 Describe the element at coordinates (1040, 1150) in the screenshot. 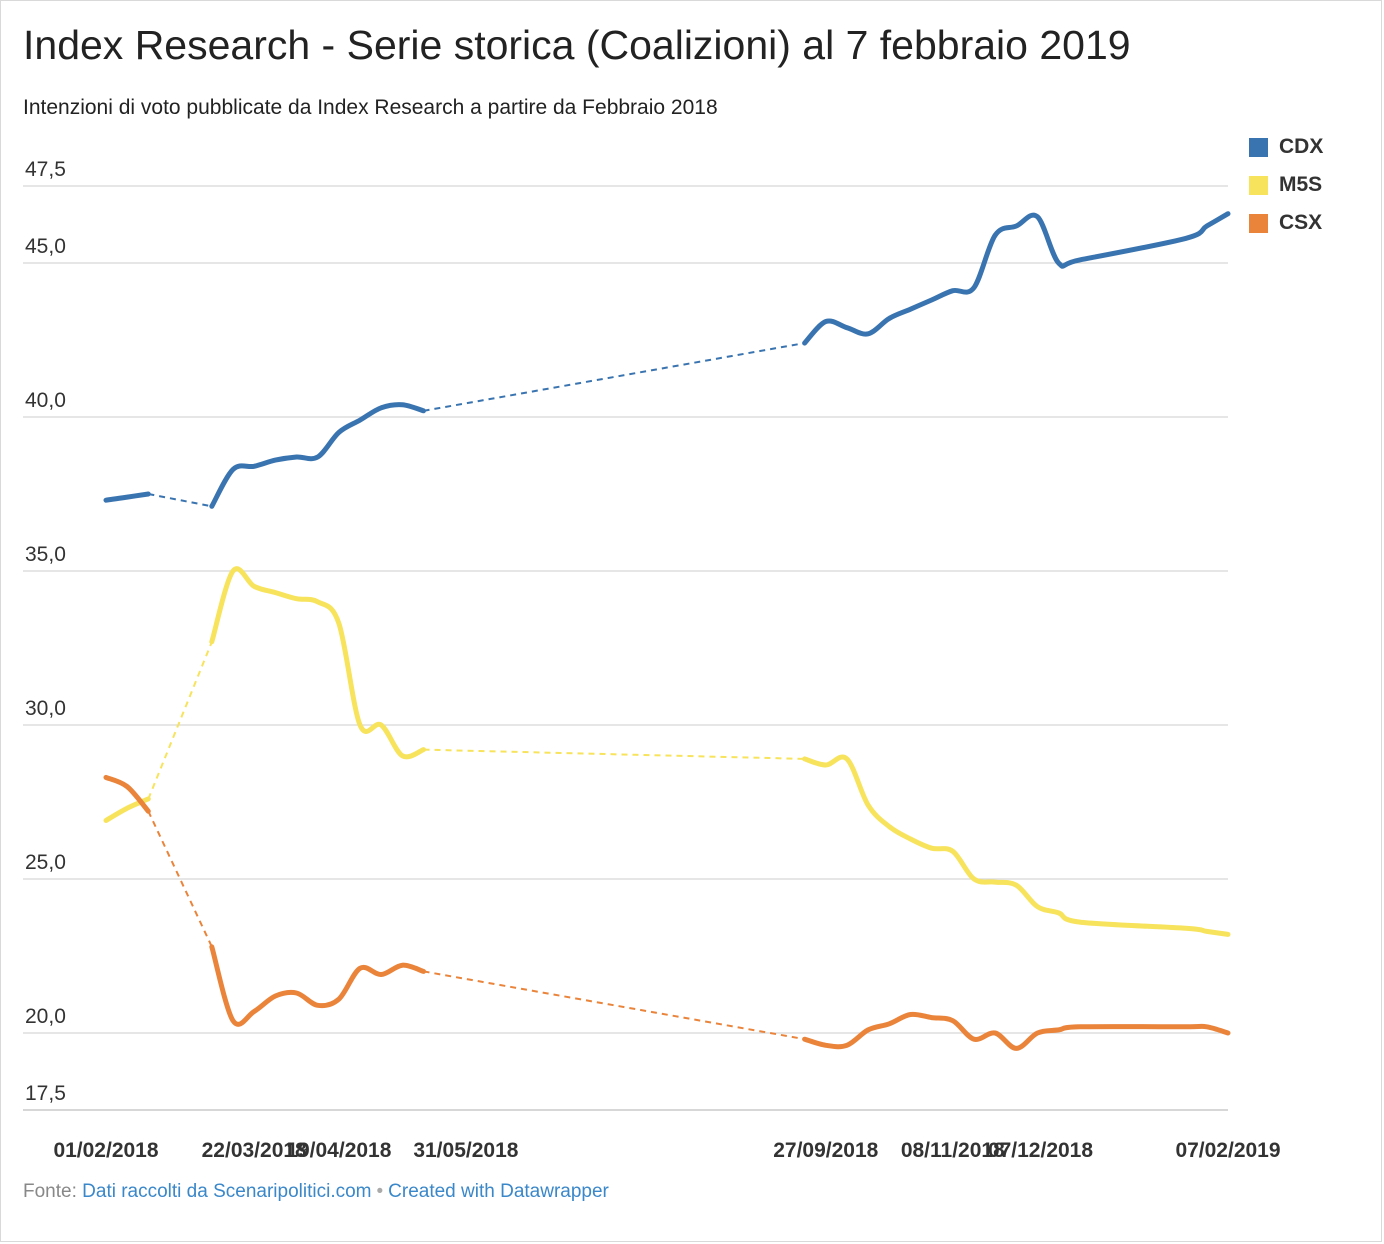

I see `x-tick-label: 07/12/2018` at that location.